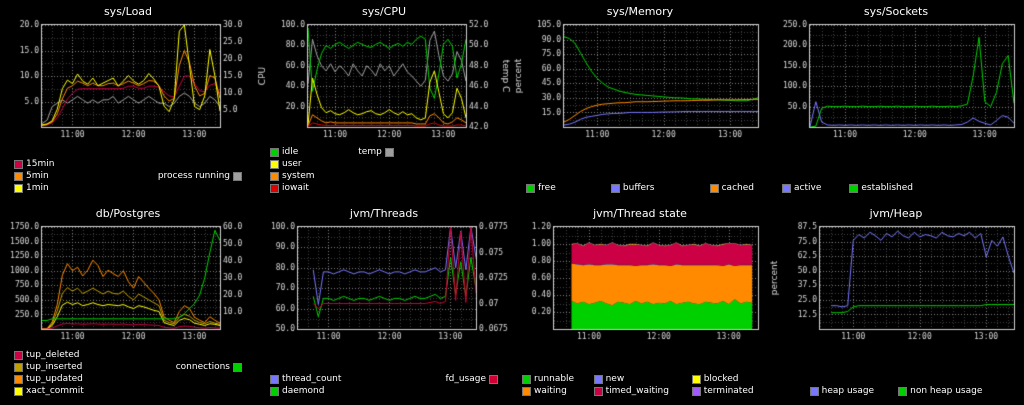 This screenshot has height=405, width=1024. What do you see at coordinates (54, 379) in the screenshot?
I see `legend-label: tup_updated` at bounding box center [54, 379].